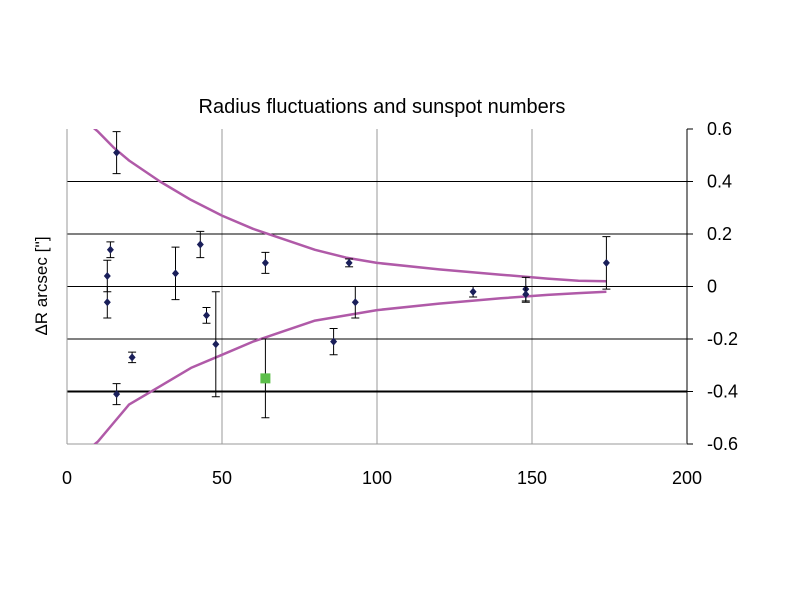 This screenshot has height=595, width=794. Describe the element at coordinates (377, 478) in the screenshot. I see `x-tick-label: 100` at that location.